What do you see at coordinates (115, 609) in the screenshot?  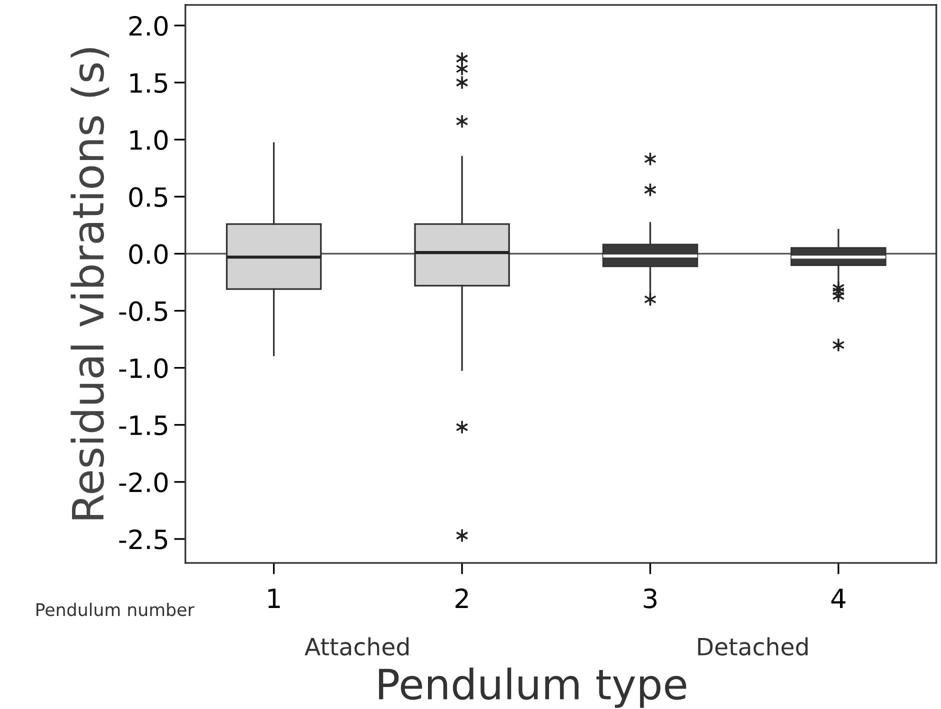 I see `text: Pendulum number` at bounding box center [115, 609].